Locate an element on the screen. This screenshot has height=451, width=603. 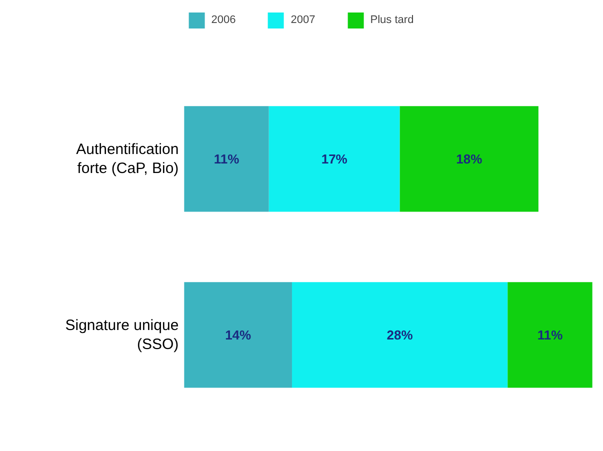
y-tick-label: Signature unique (SSO) is located at coordinates (122, 334).